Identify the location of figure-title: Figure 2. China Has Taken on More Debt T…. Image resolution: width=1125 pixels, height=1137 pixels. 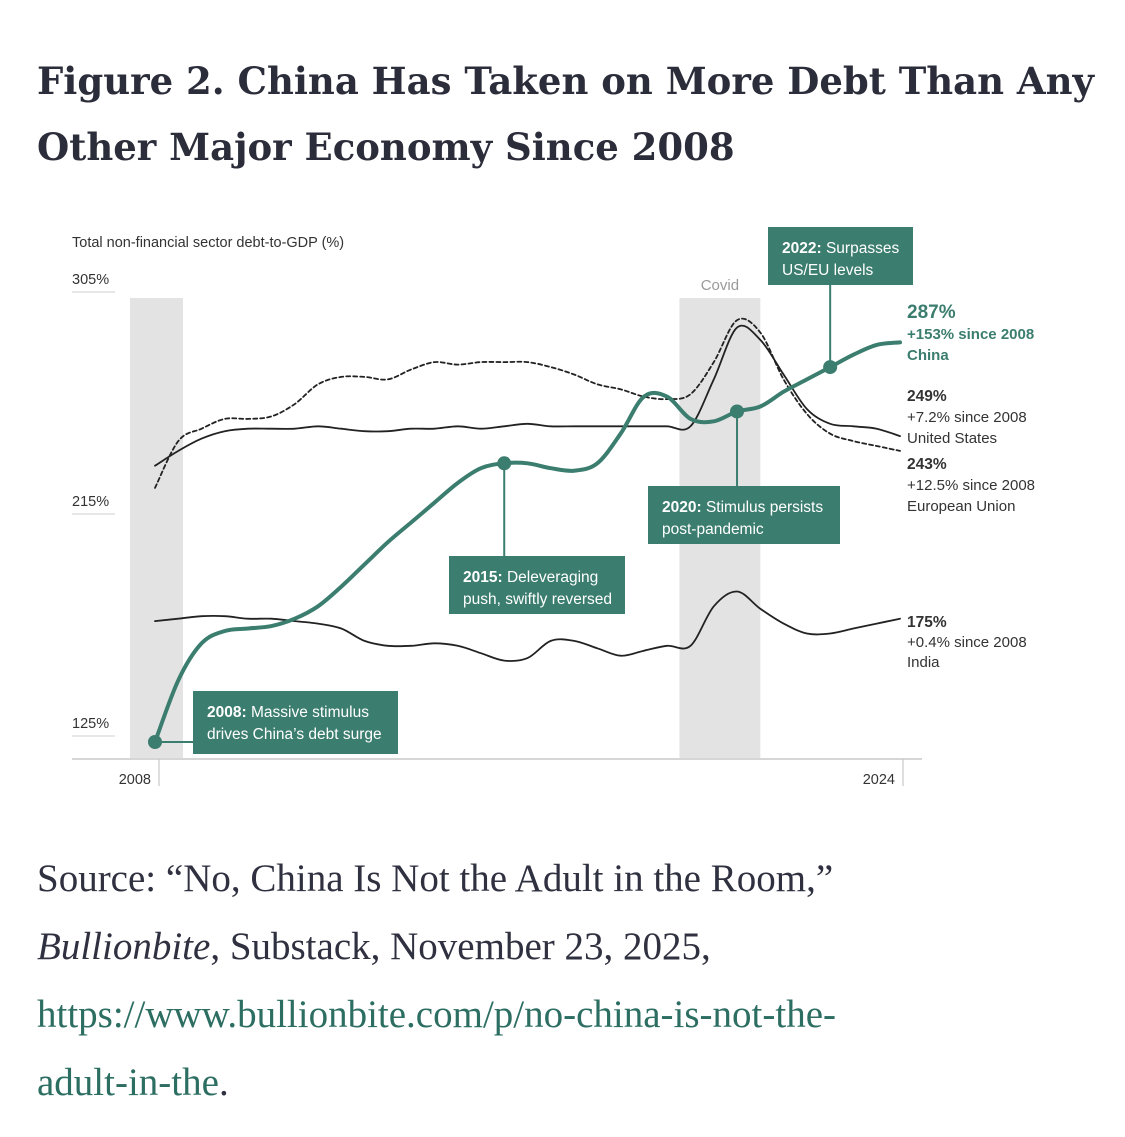
(567, 114).